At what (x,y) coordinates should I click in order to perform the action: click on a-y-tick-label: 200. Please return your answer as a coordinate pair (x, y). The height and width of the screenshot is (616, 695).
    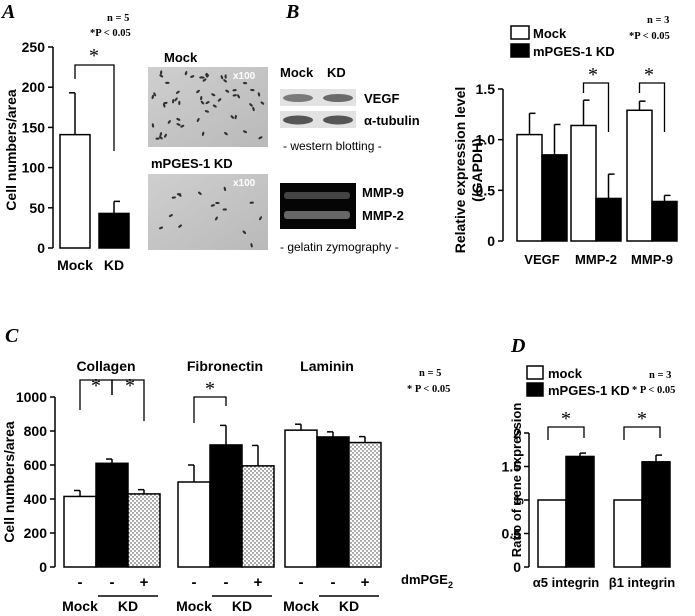
    Looking at the image, I should click on (34, 87).